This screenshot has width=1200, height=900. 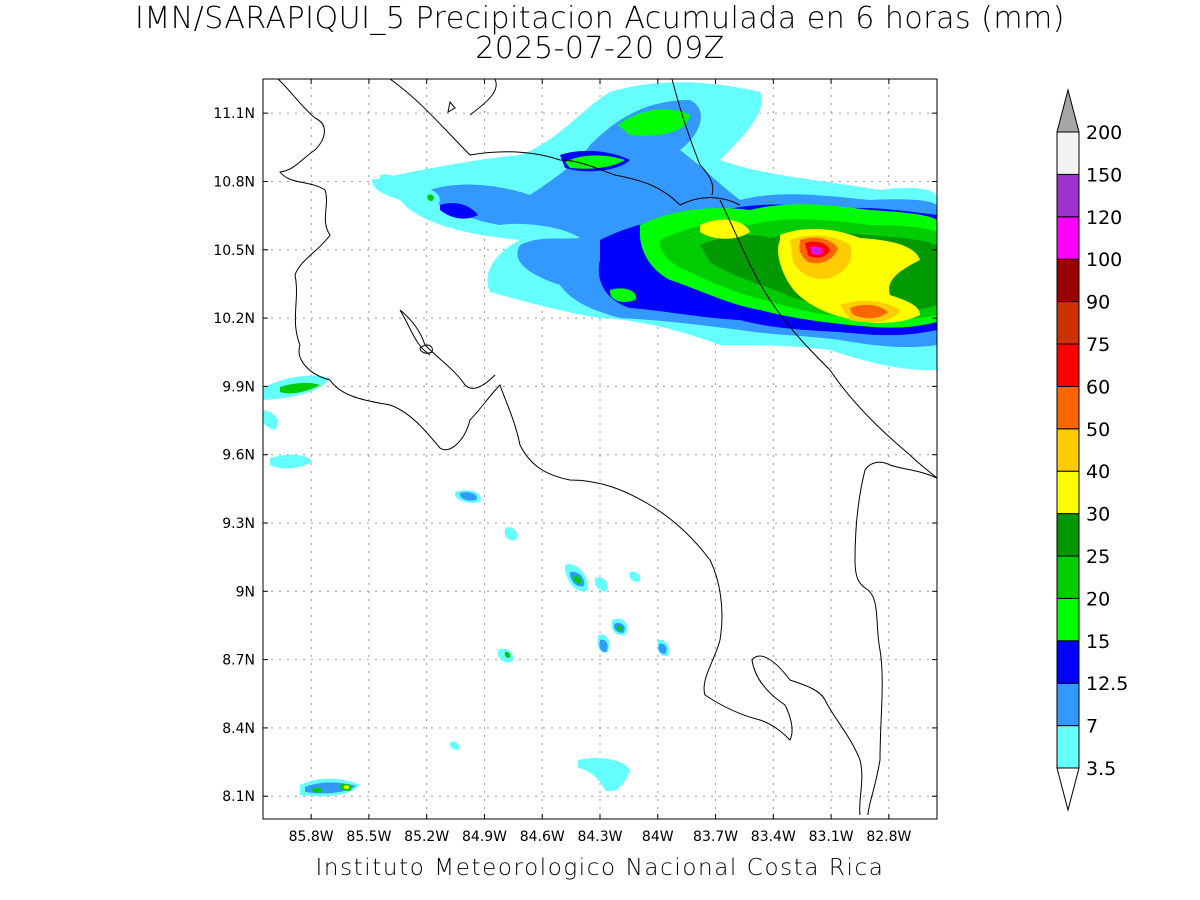 I want to click on lat-tick-label: 11.1N, so click(x=234, y=114).